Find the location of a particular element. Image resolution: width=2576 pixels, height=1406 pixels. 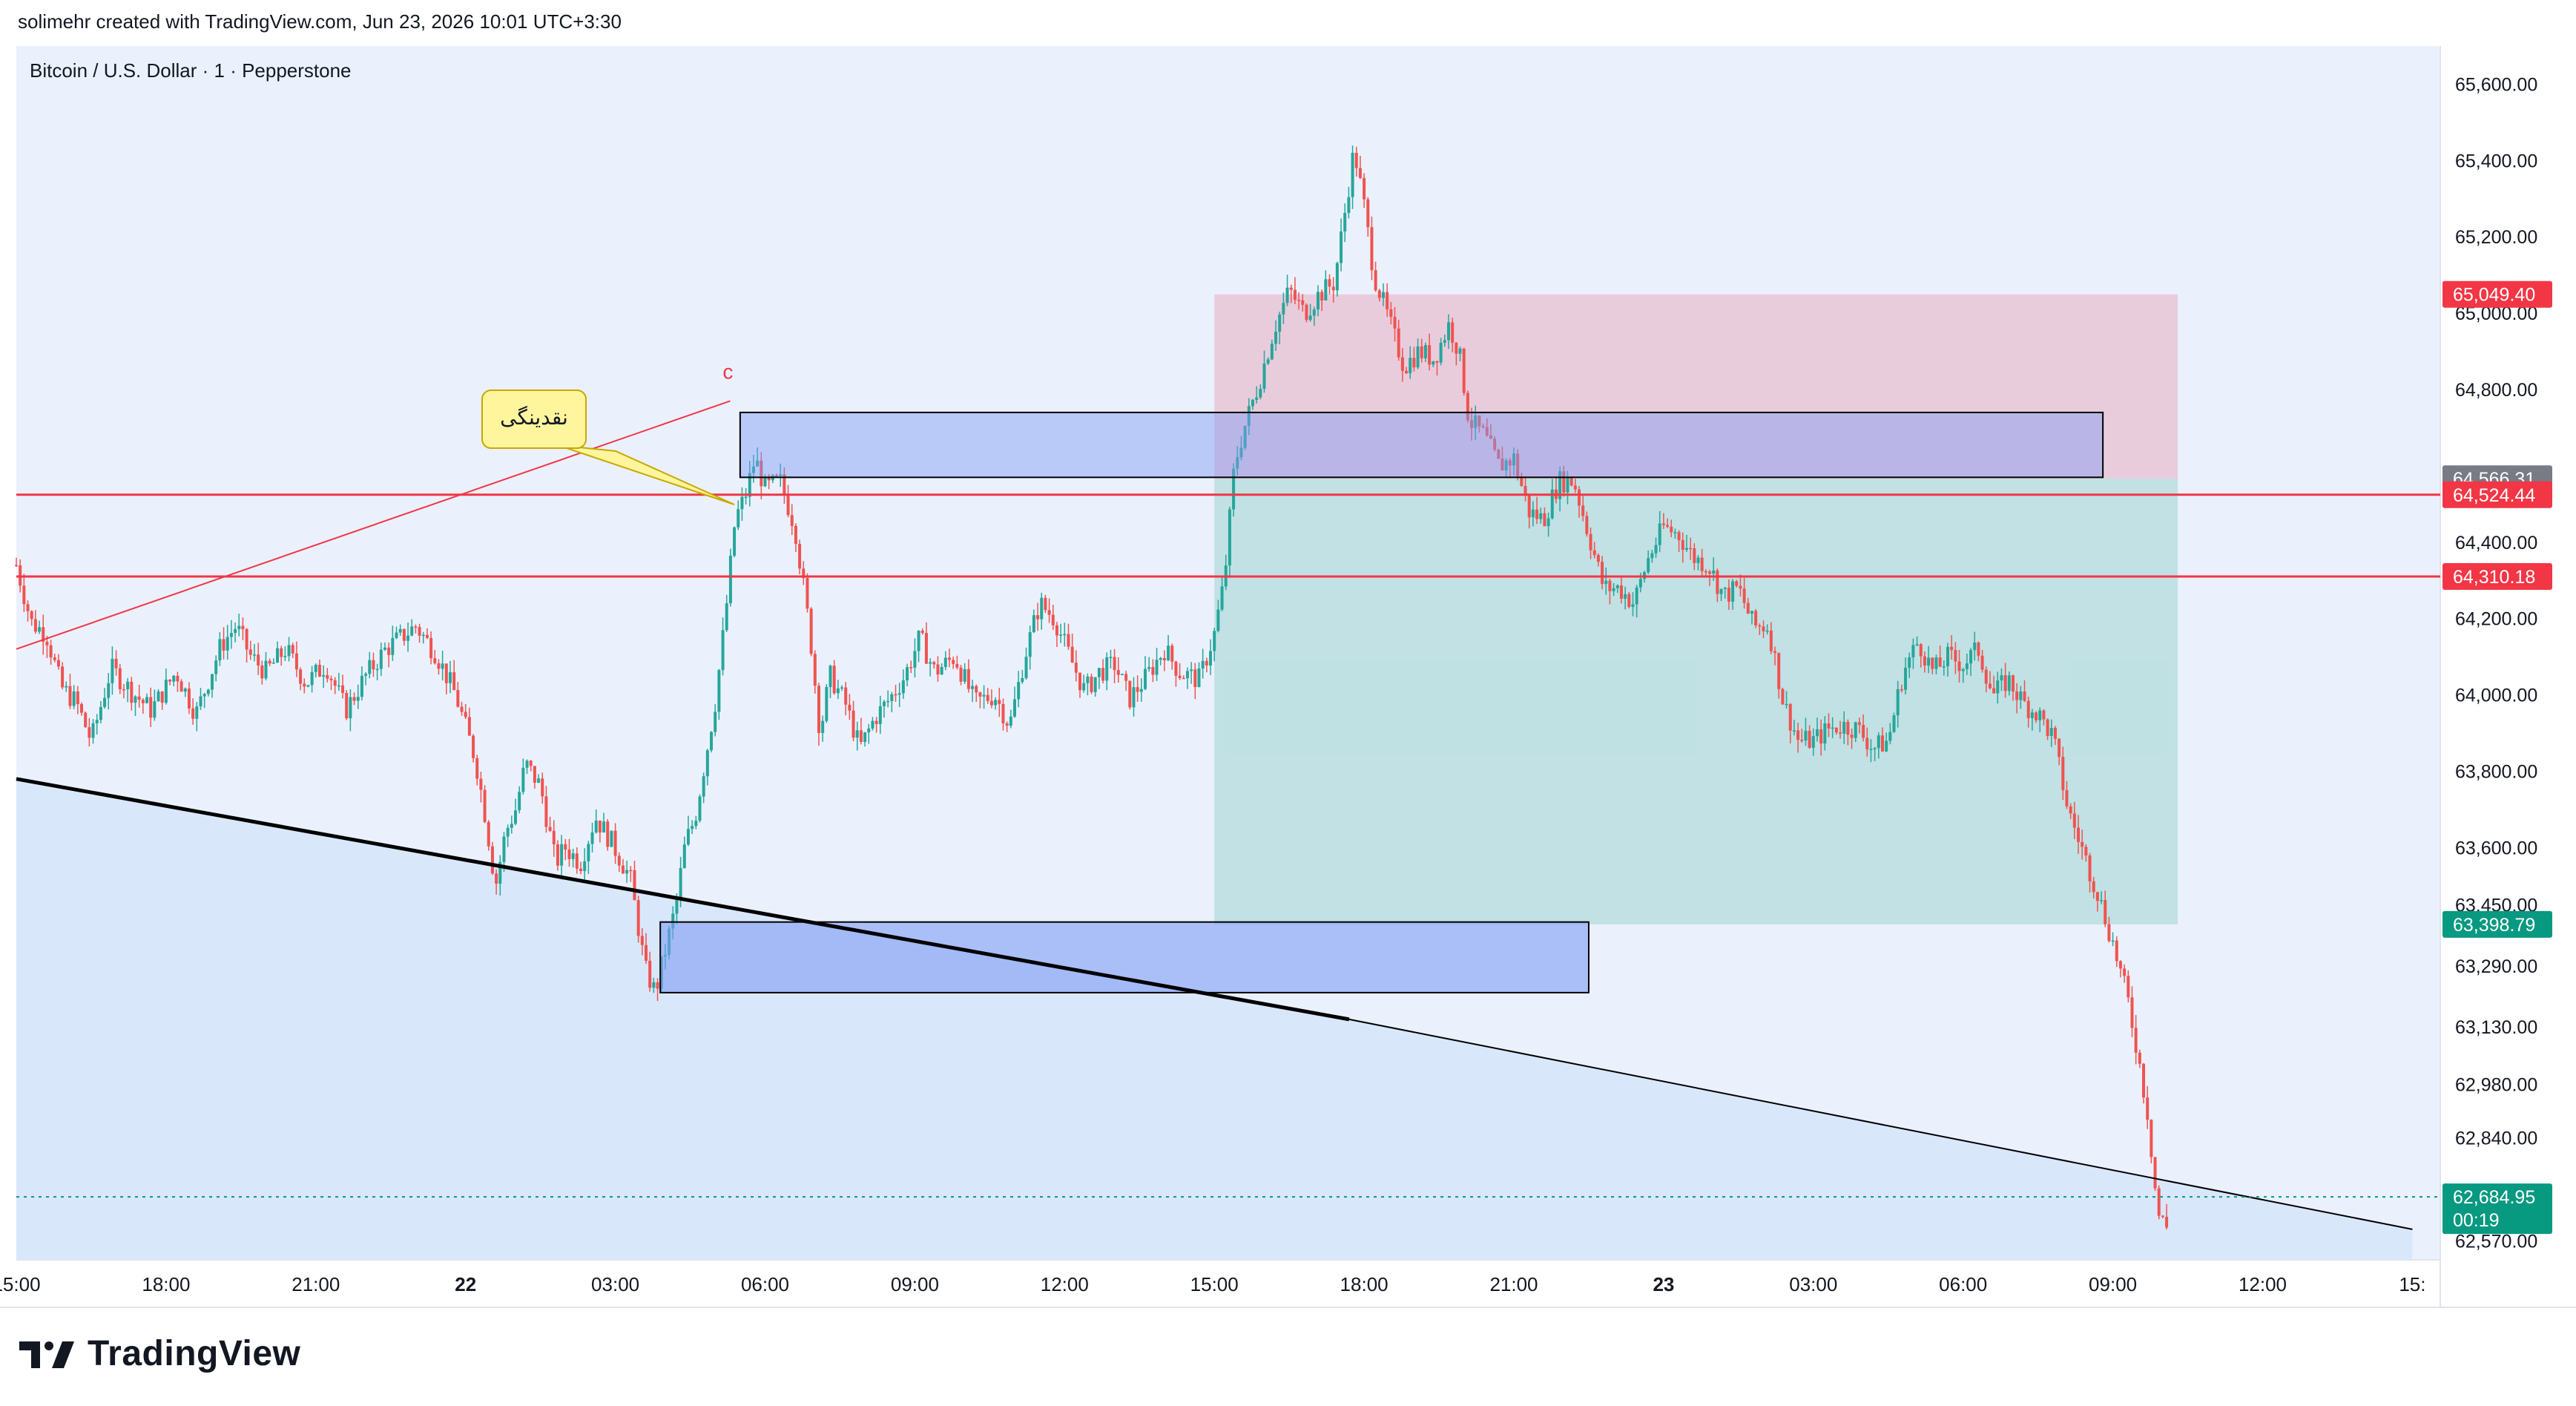

demand-zone-lower is located at coordinates (1125, 957).